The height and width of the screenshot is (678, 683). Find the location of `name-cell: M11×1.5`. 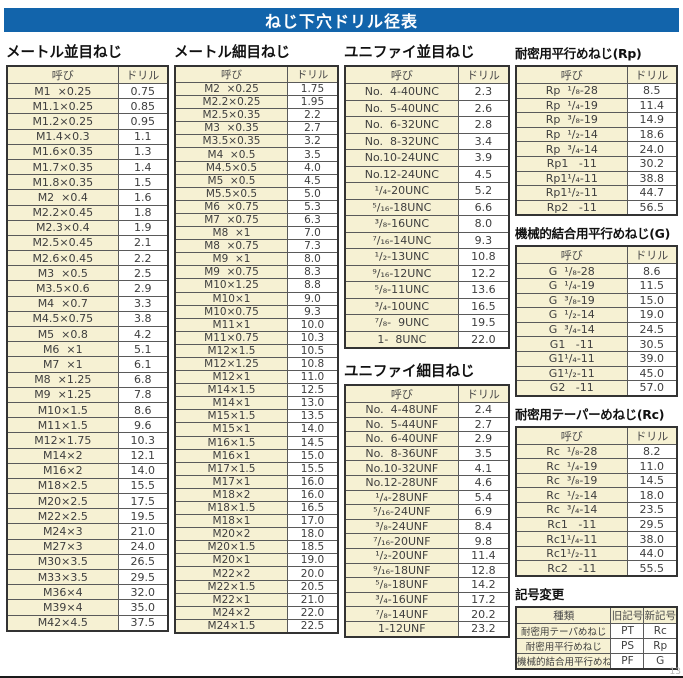

name-cell: M11×1.5 is located at coordinates (62, 425).